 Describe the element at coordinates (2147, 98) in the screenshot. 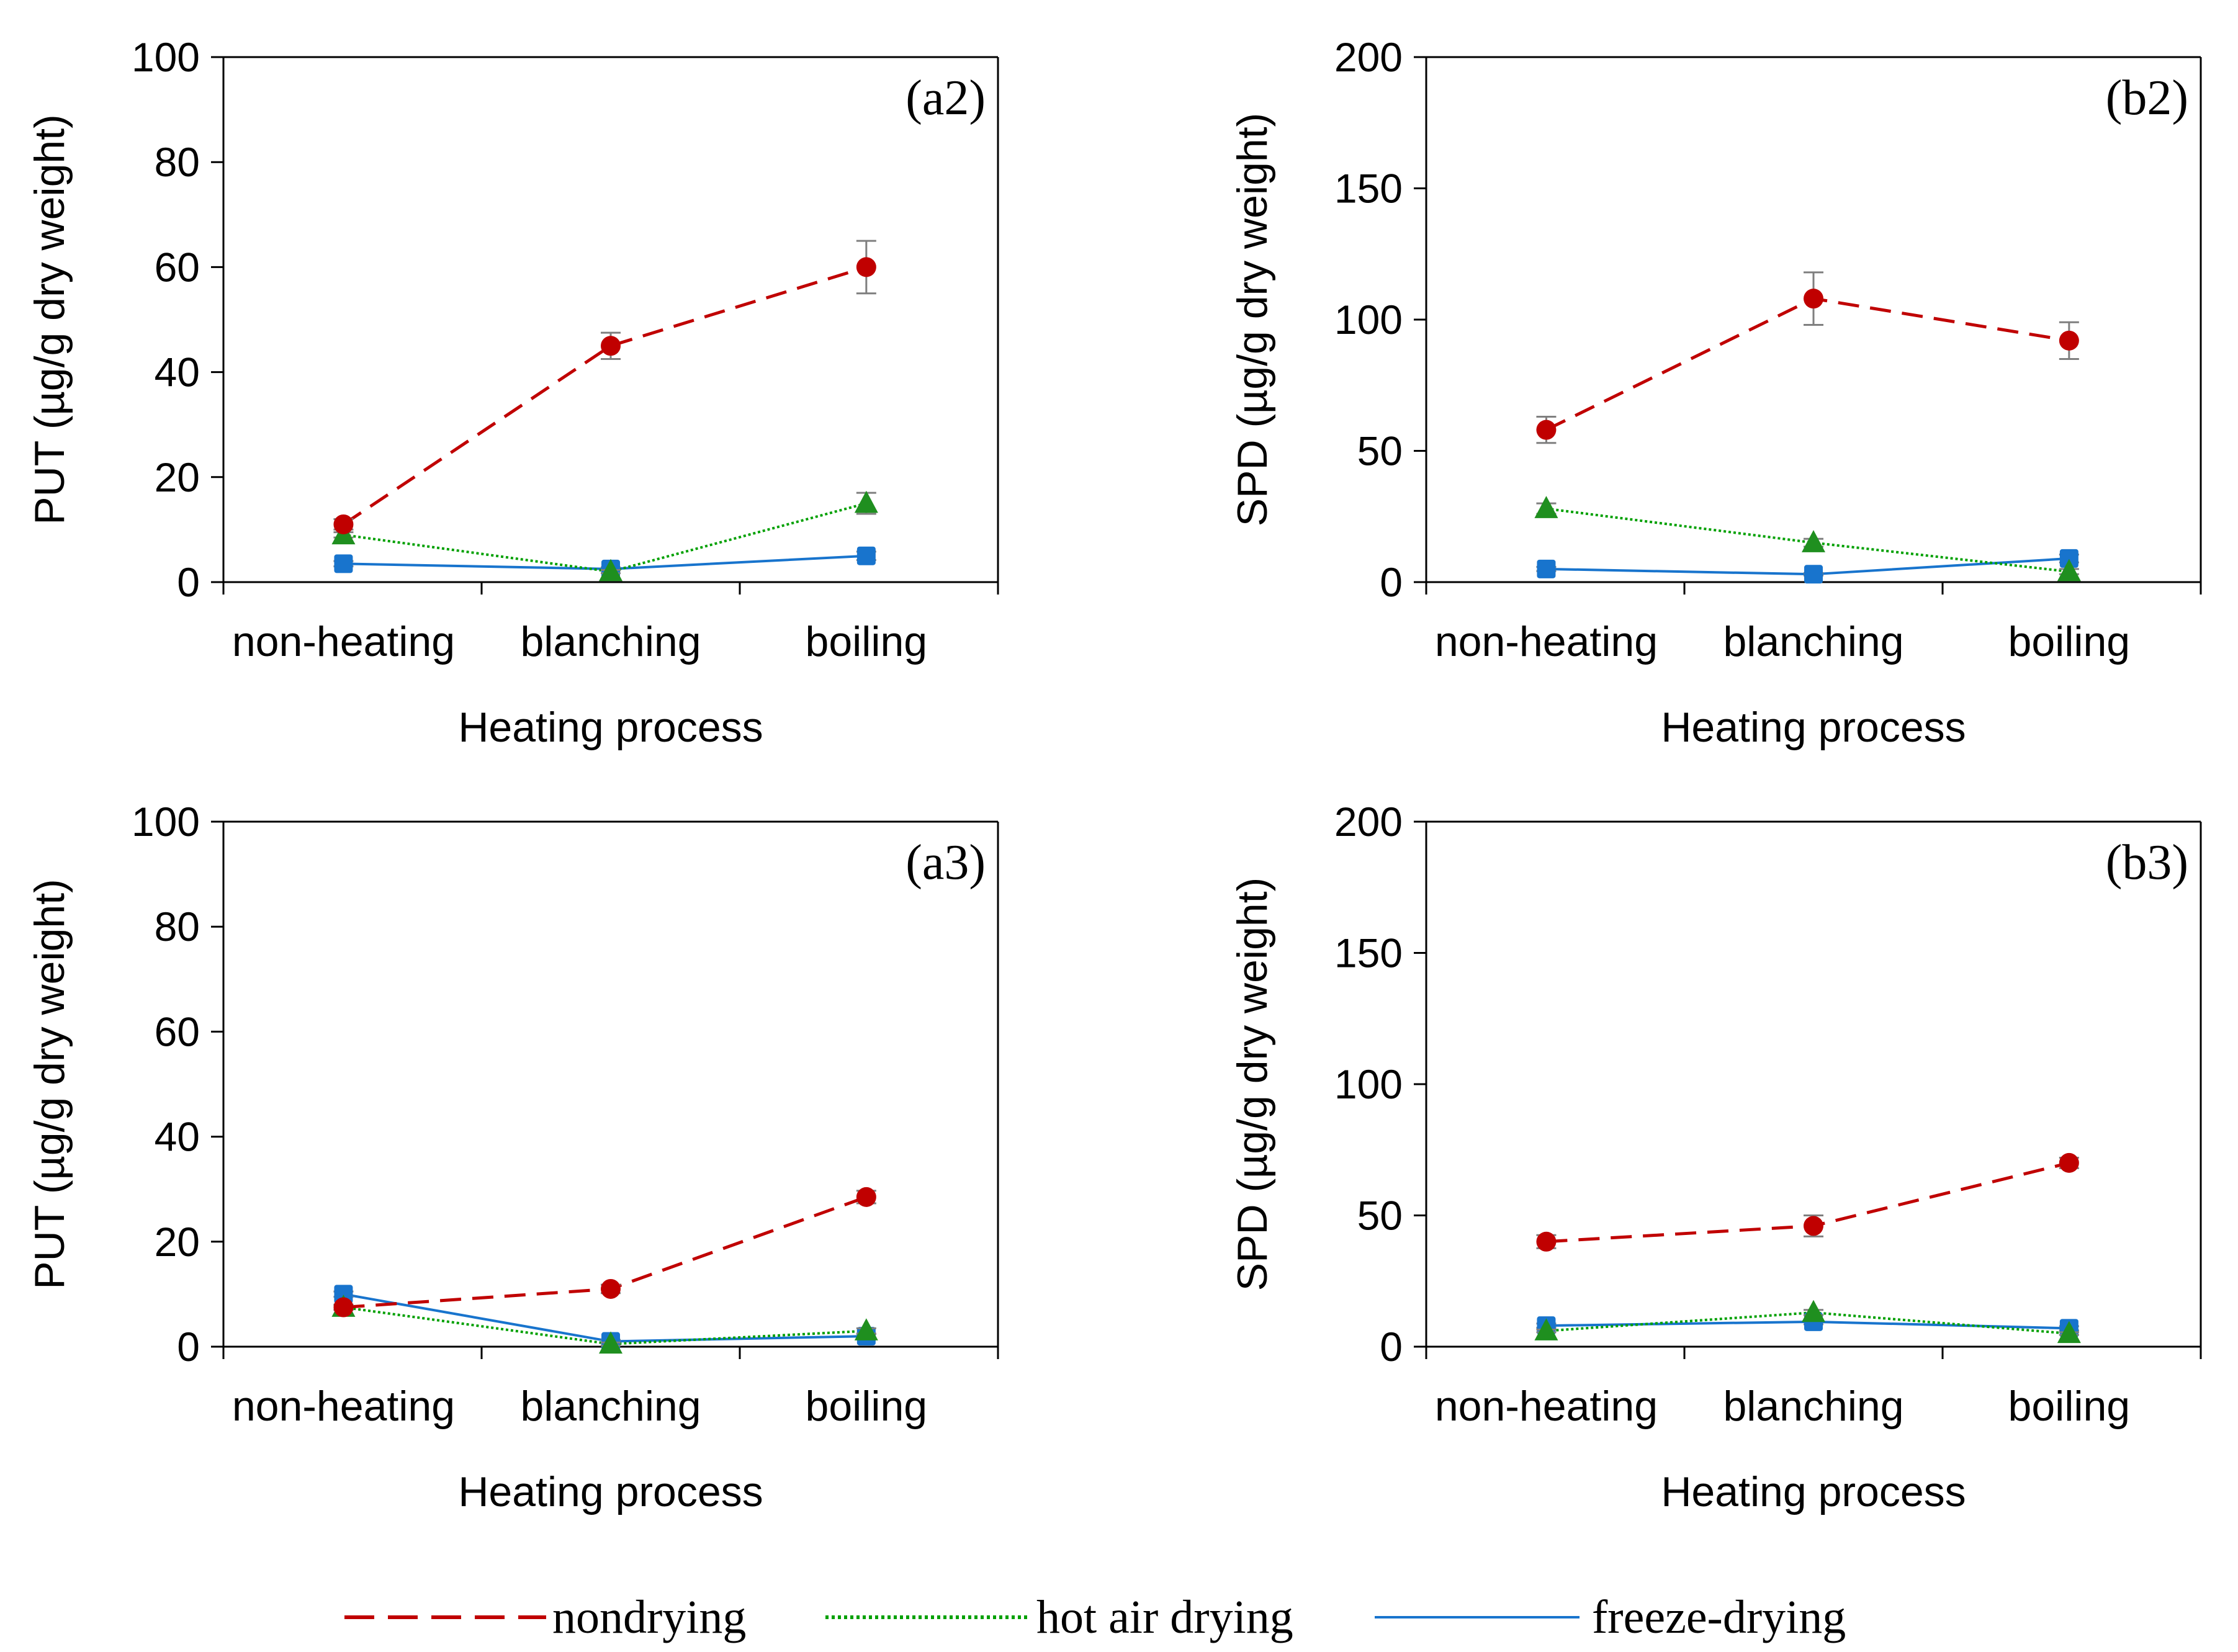

I see `panel-label: (b2)` at that location.